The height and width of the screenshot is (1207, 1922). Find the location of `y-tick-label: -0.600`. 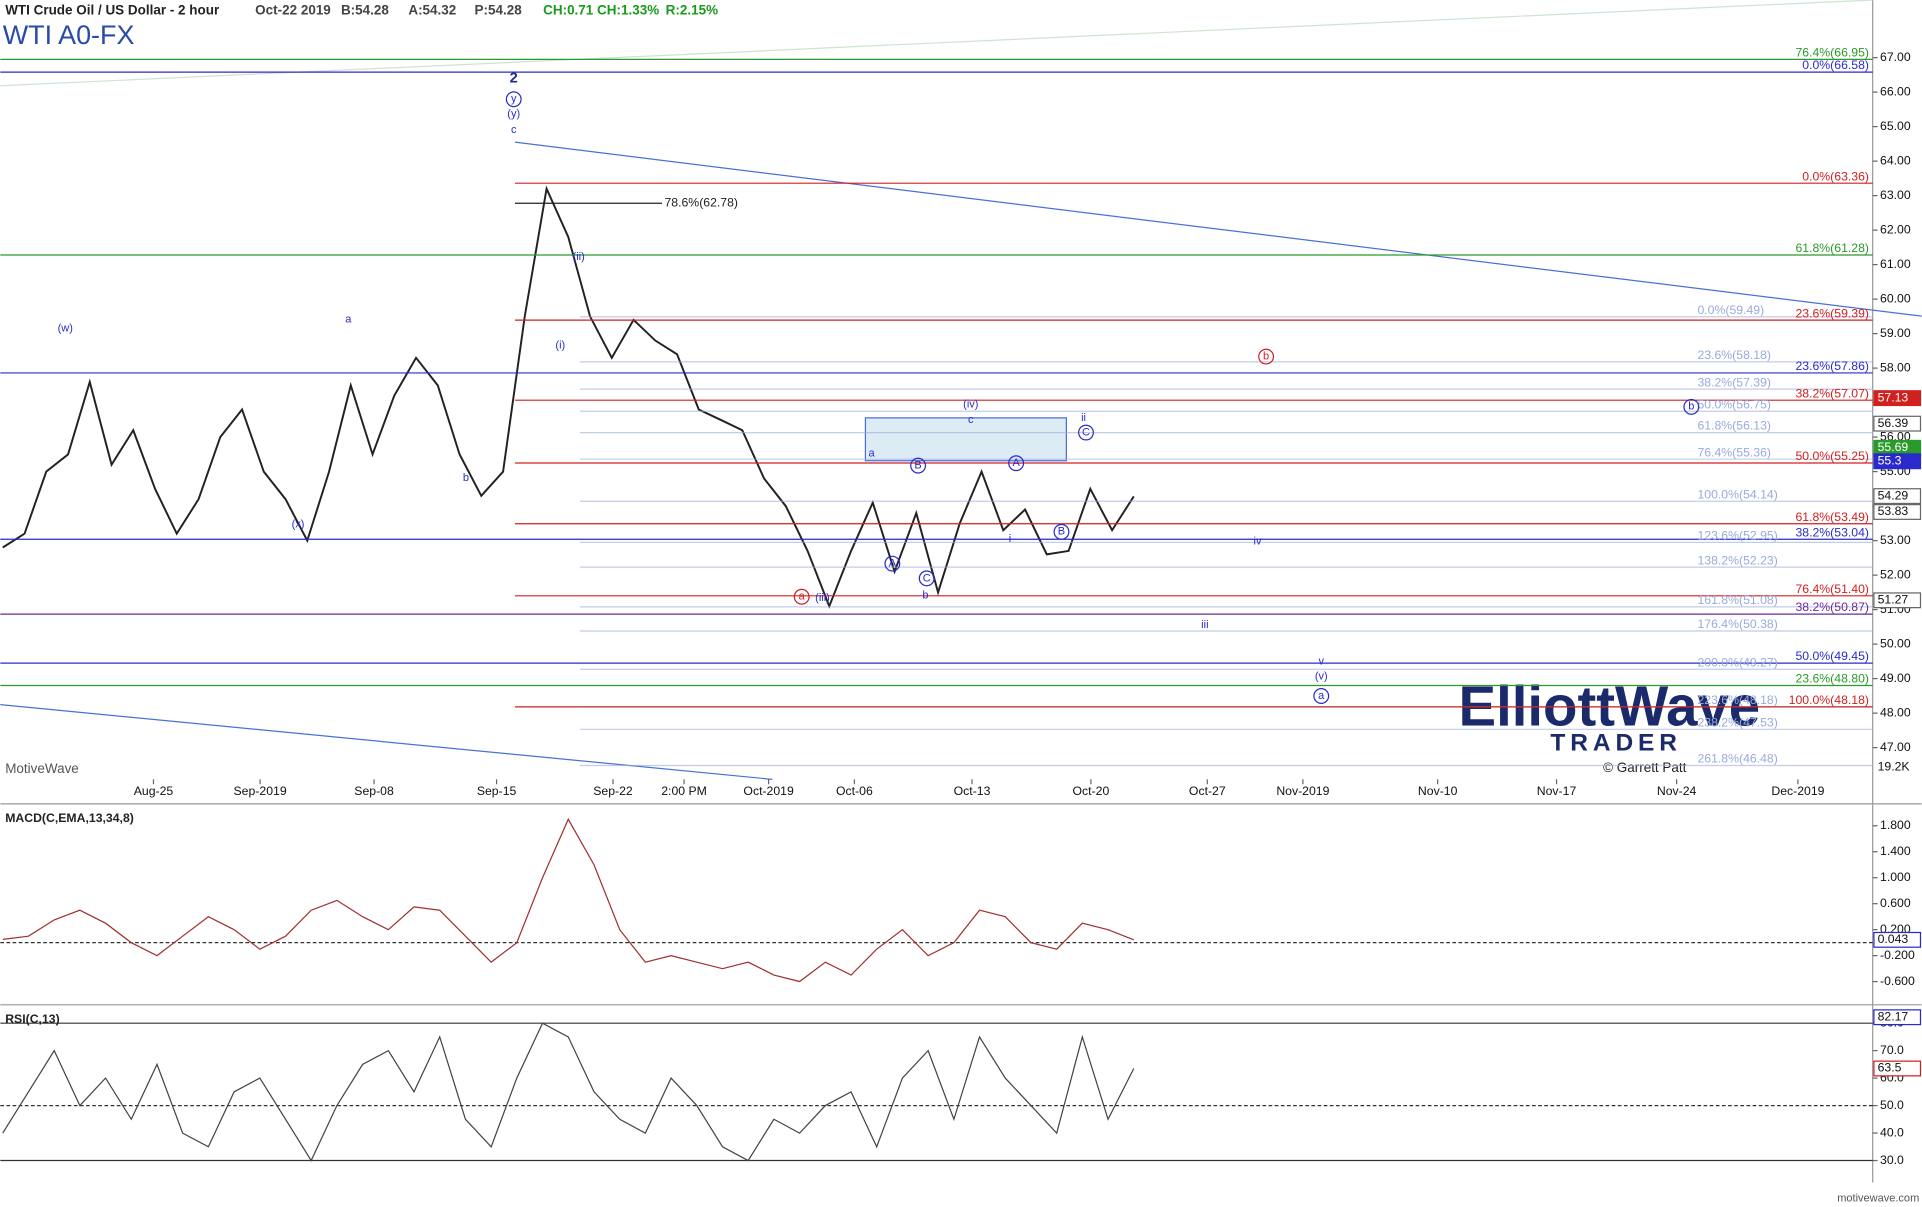

y-tick-label: -0.600 is located at coordinates (1897, 981).